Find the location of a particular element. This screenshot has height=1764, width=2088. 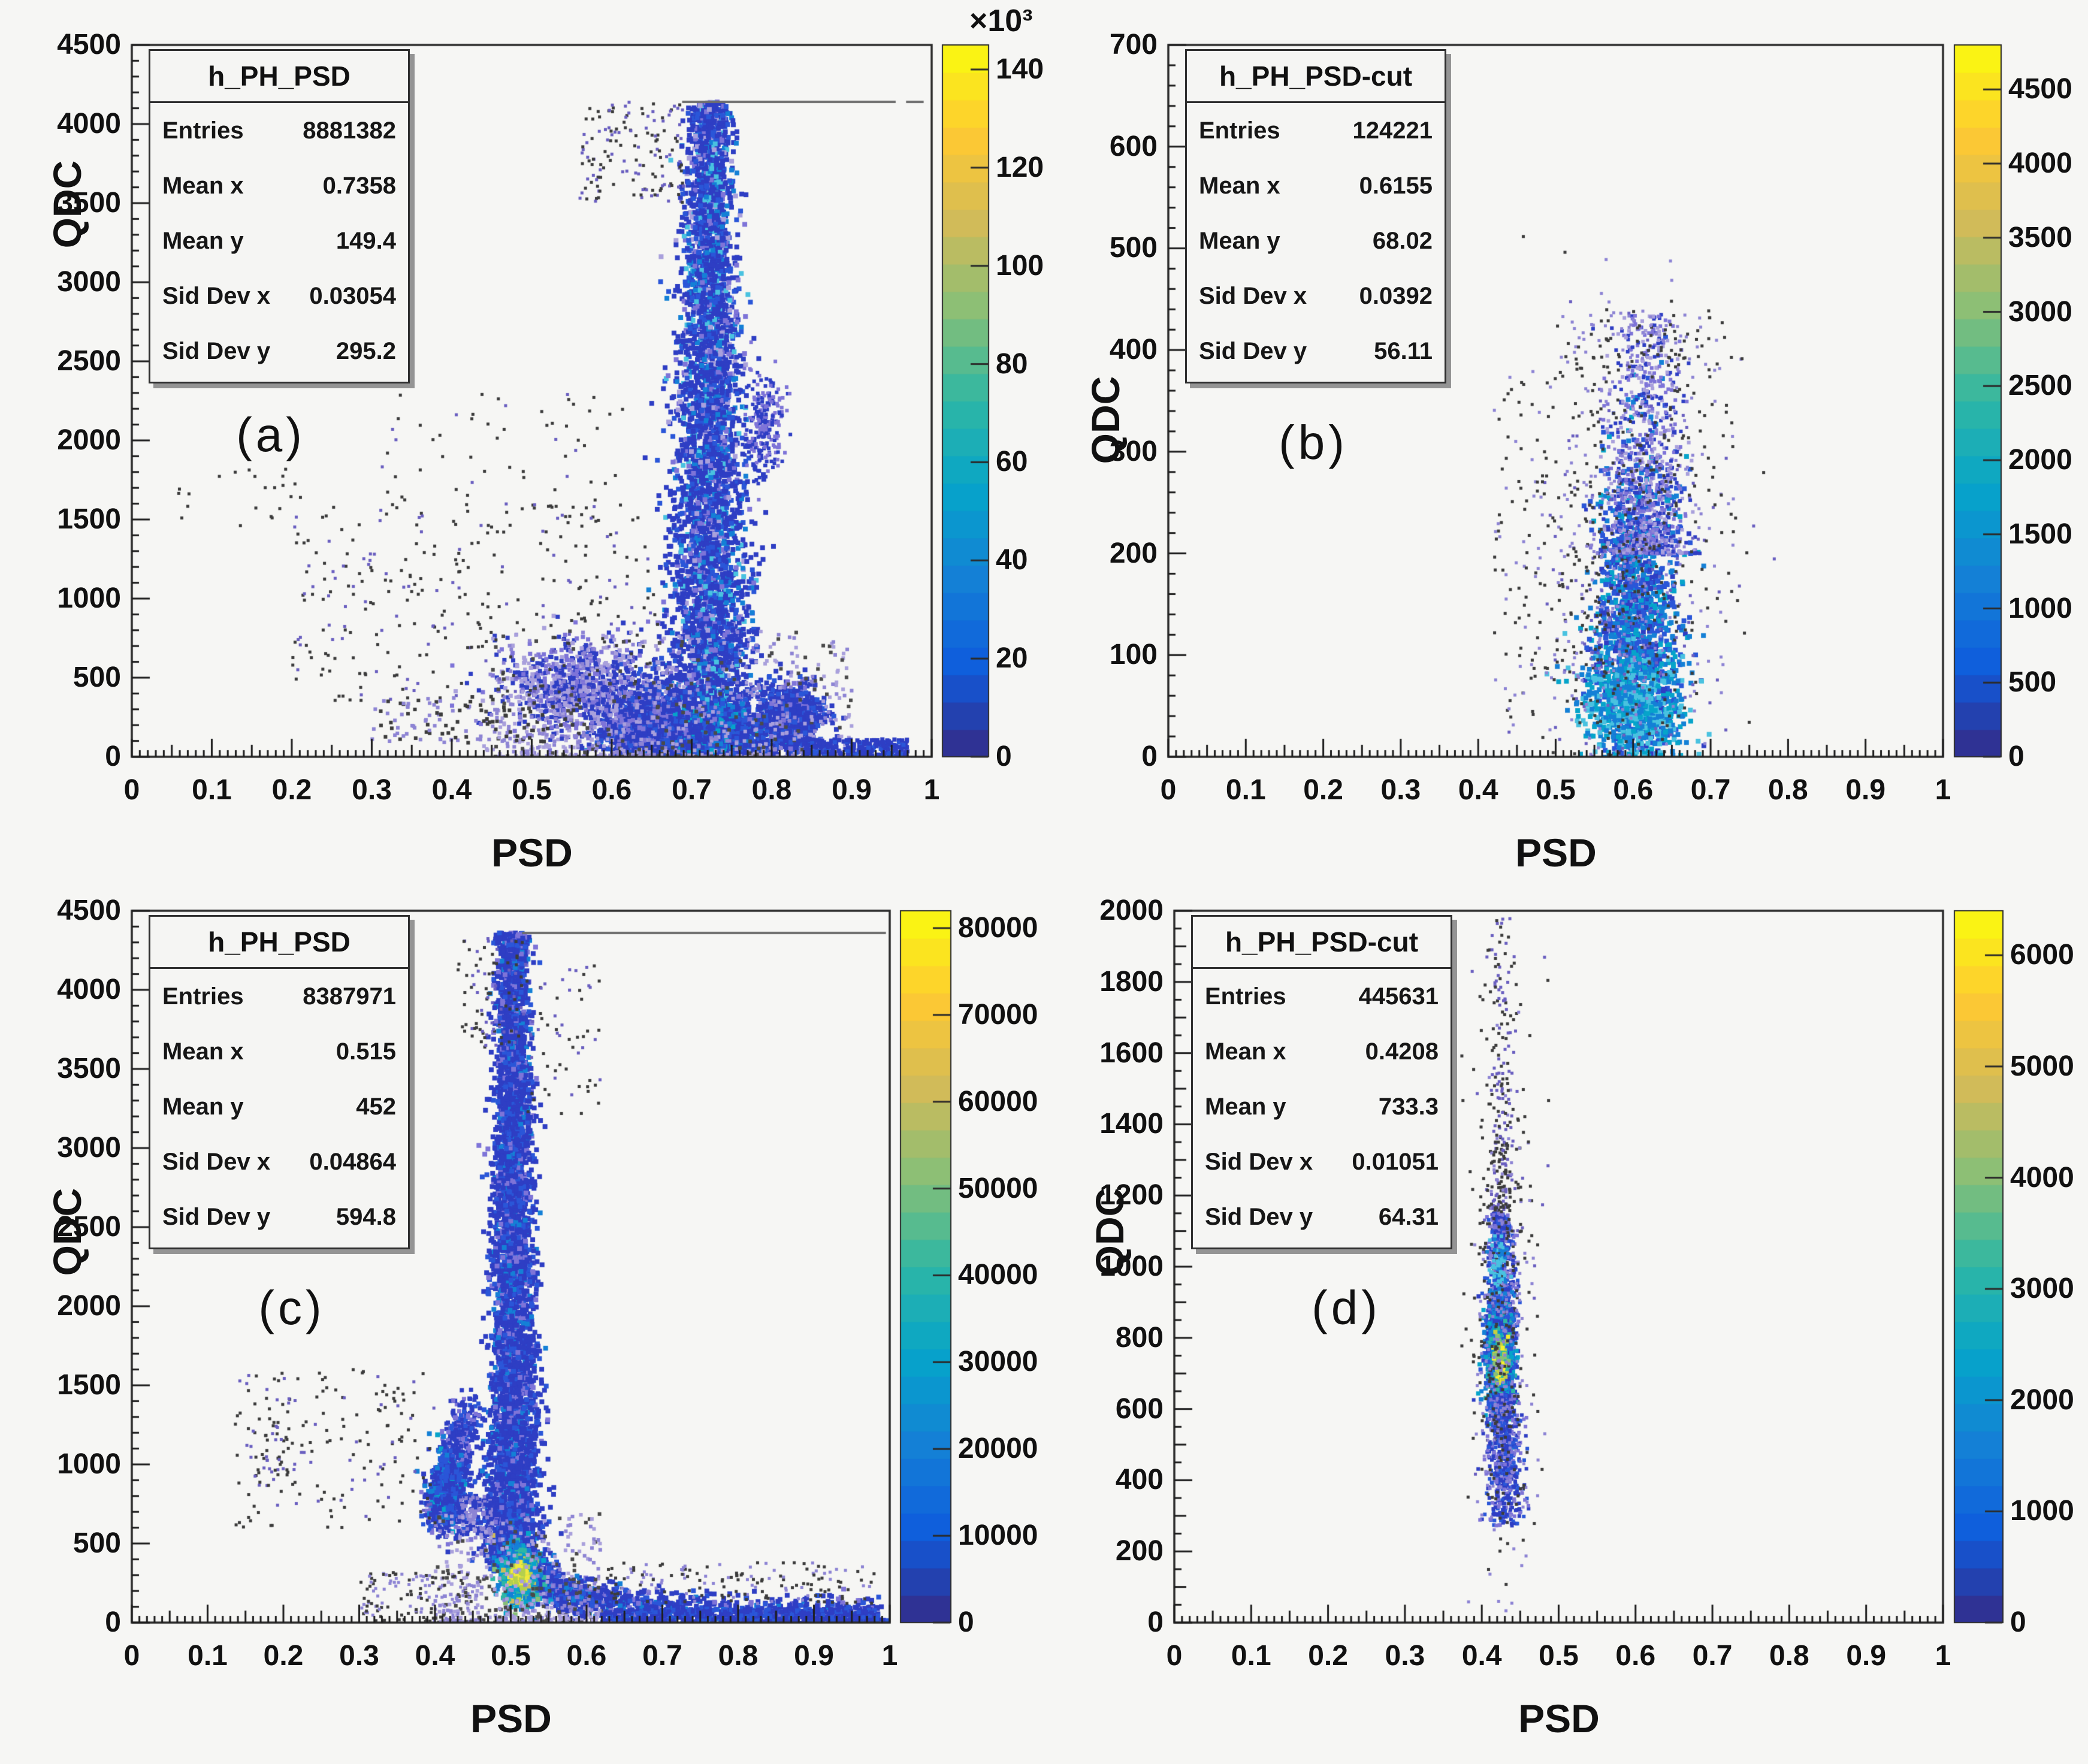

stat-value: 0.01051 is located at coordinates (1395, 1161).